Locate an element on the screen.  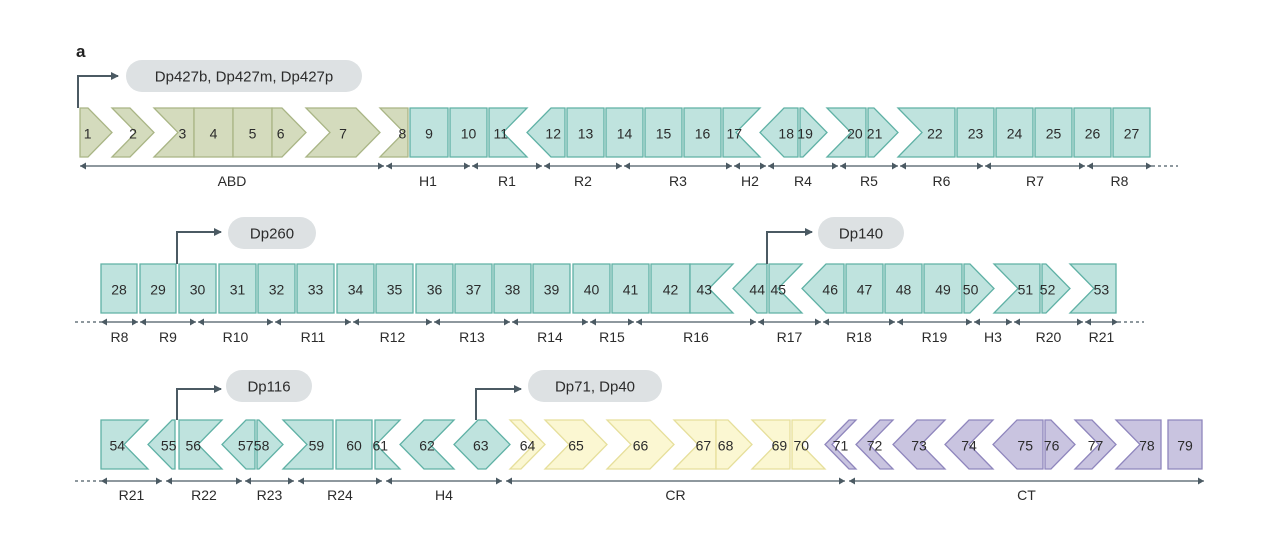
domain-label: H3 is located at coordinates (993, 337).